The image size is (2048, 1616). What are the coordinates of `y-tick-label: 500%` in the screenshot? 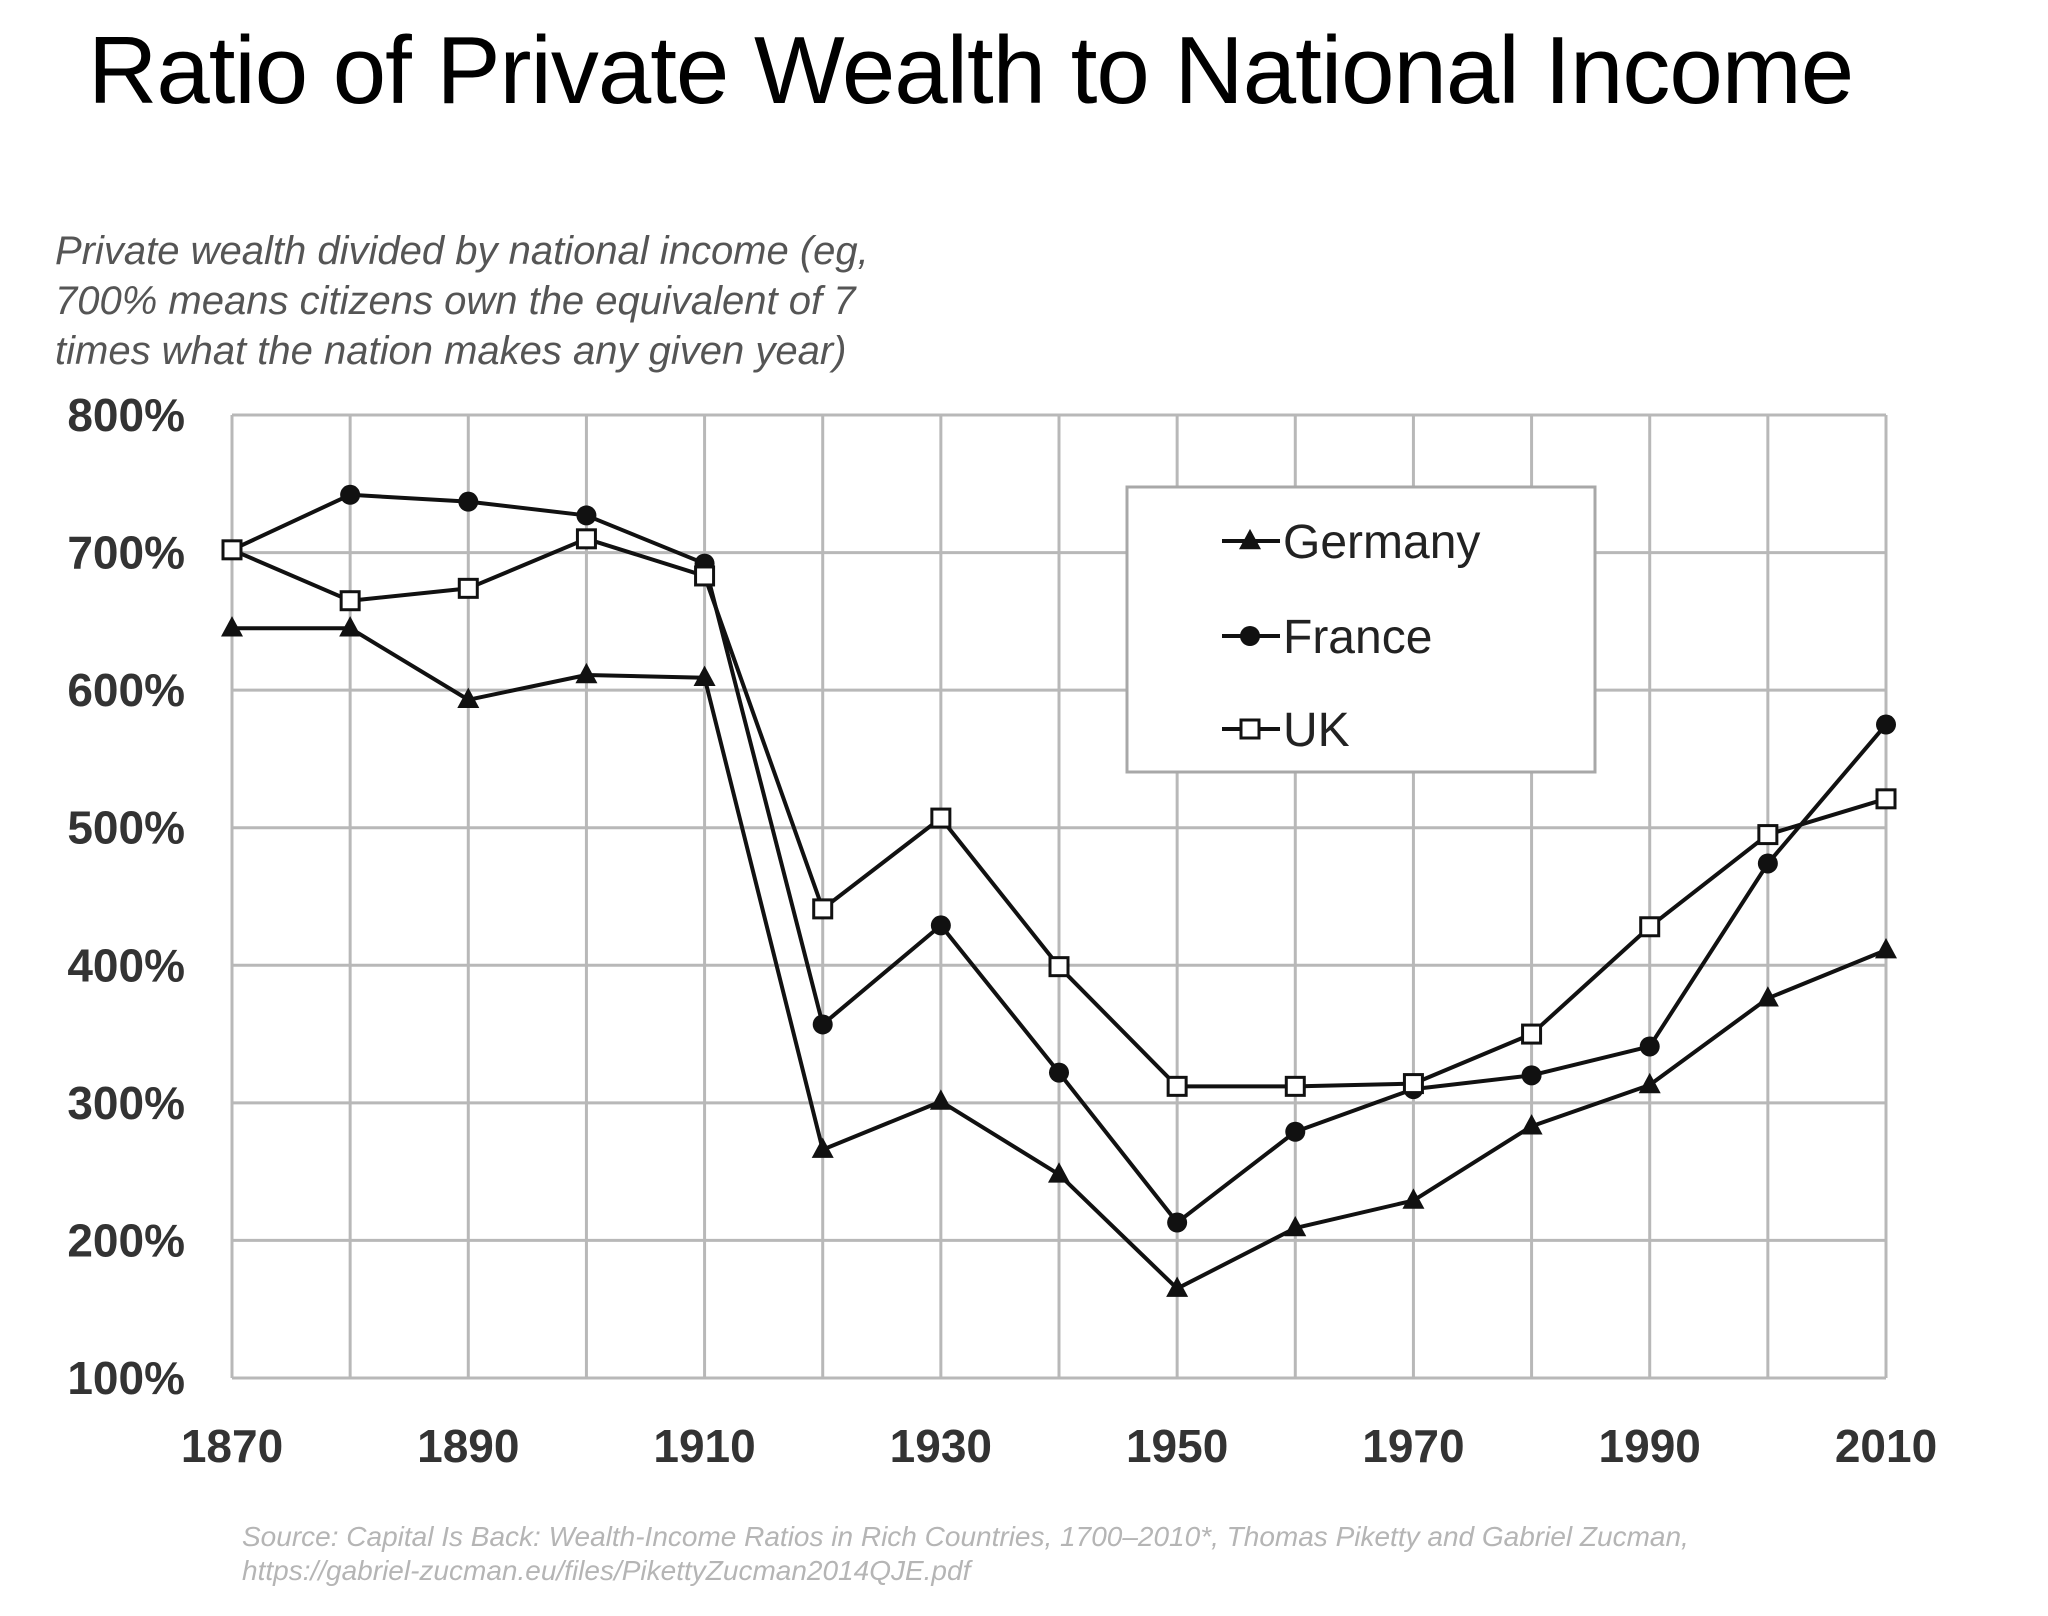 It's located at (126, 828).